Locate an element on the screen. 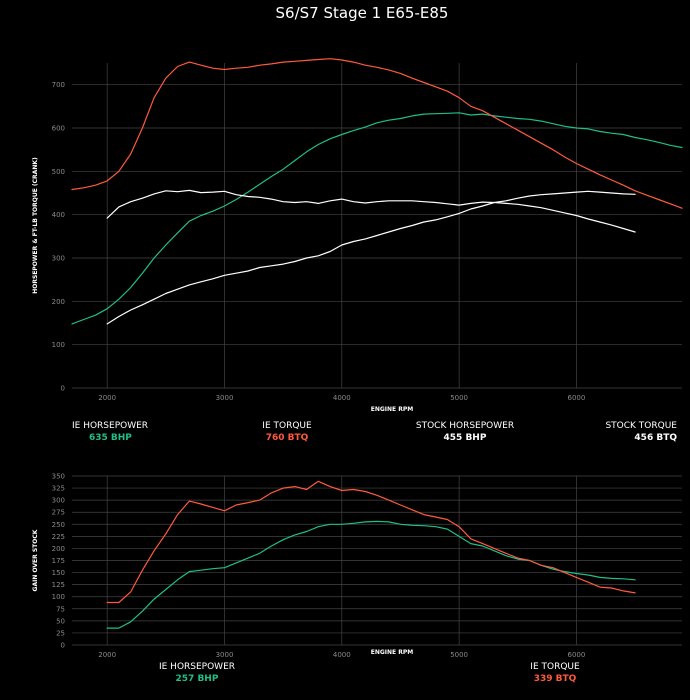 The height and width of the screenshot is (700, 690). top-y-tick-label: 700 is located at coordinates (58, 85).